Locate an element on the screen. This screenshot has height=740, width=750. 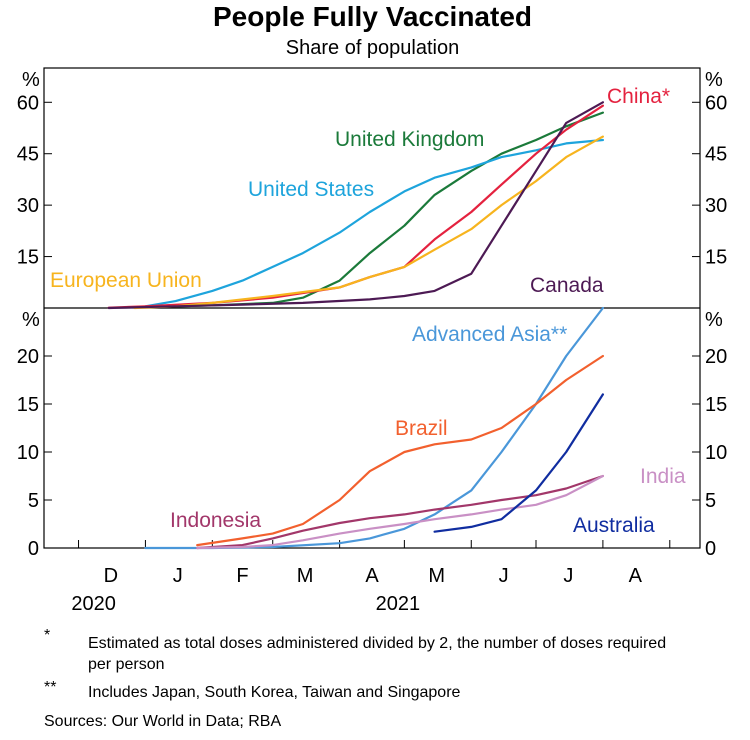
top-right-unit-label: % is located at coordinates (714, 80).